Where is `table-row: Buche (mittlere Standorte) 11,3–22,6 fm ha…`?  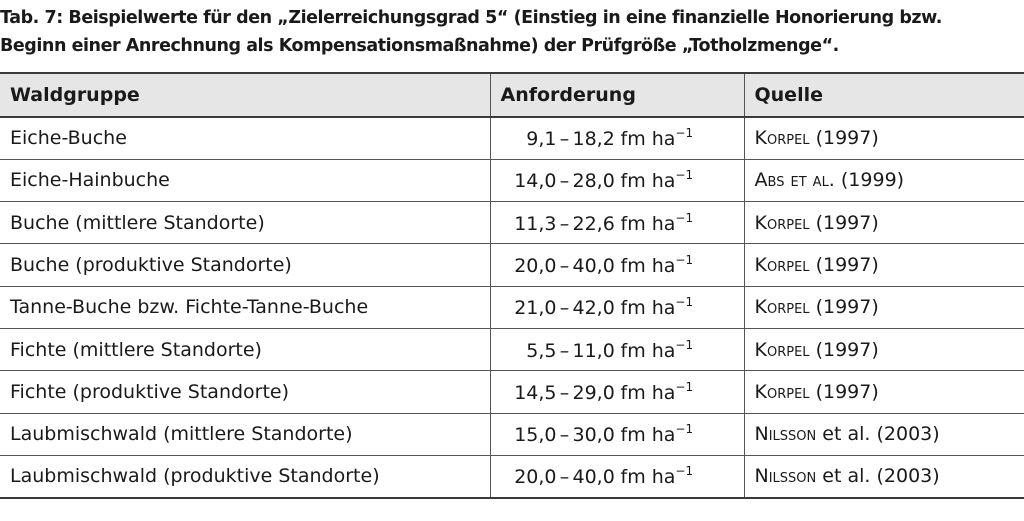 table-row: Buche (mittlere Standorte) 11,3–22,6 fm ha… is located at coordinates (512, 223).